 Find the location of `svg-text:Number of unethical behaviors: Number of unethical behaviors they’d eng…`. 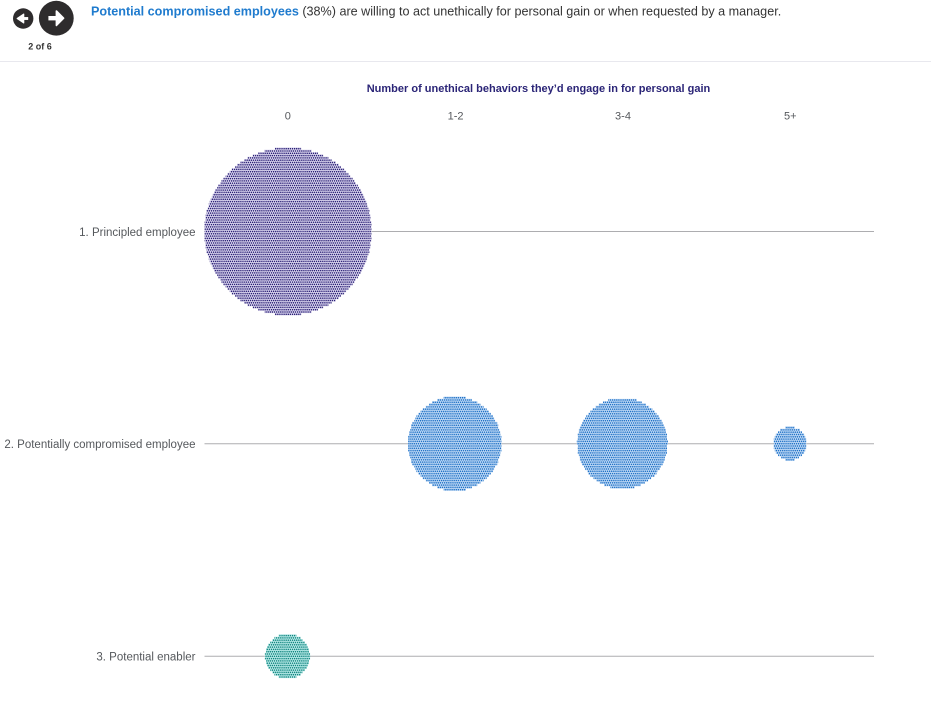

svg-text:Number of unethical behaviors: Number of unethical behaviors they’d eng… is located at coordinates (539, 89).